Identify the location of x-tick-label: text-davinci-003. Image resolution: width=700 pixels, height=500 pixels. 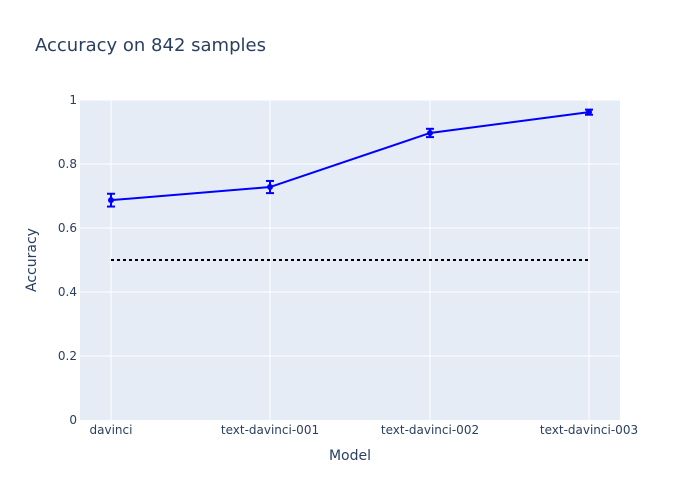
(589, 430).